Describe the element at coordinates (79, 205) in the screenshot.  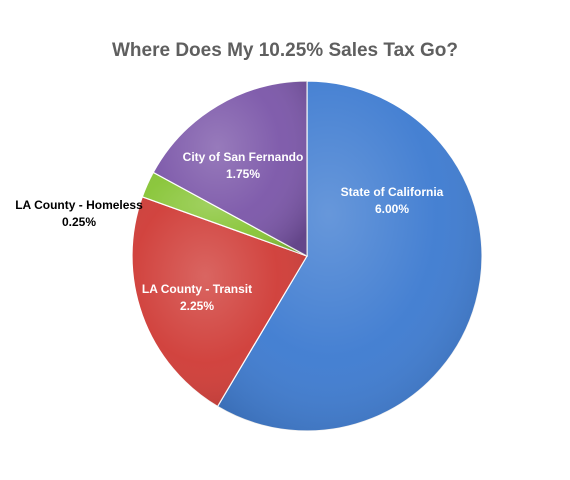
I see `slice-category-label: LA County - Homeless` at that location.